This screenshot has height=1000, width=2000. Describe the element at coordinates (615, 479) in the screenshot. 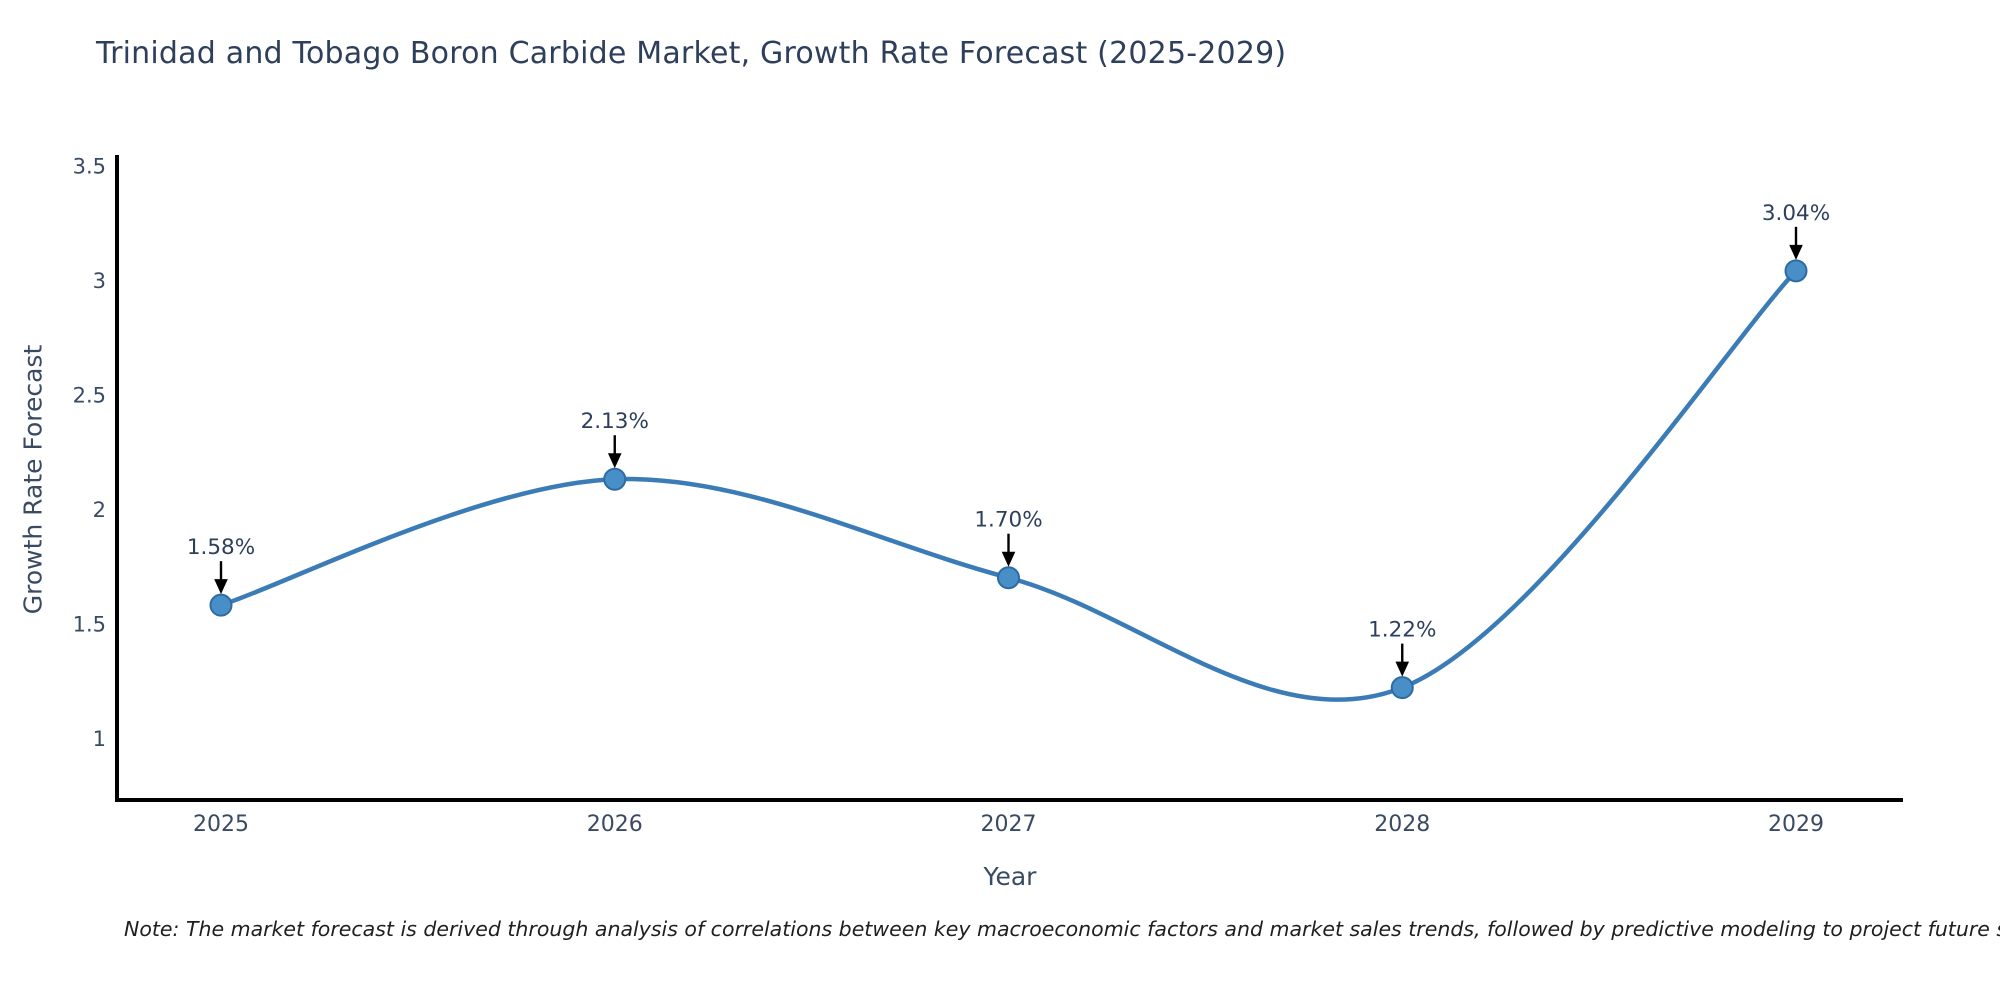

I see `data-point-2026` at that location.